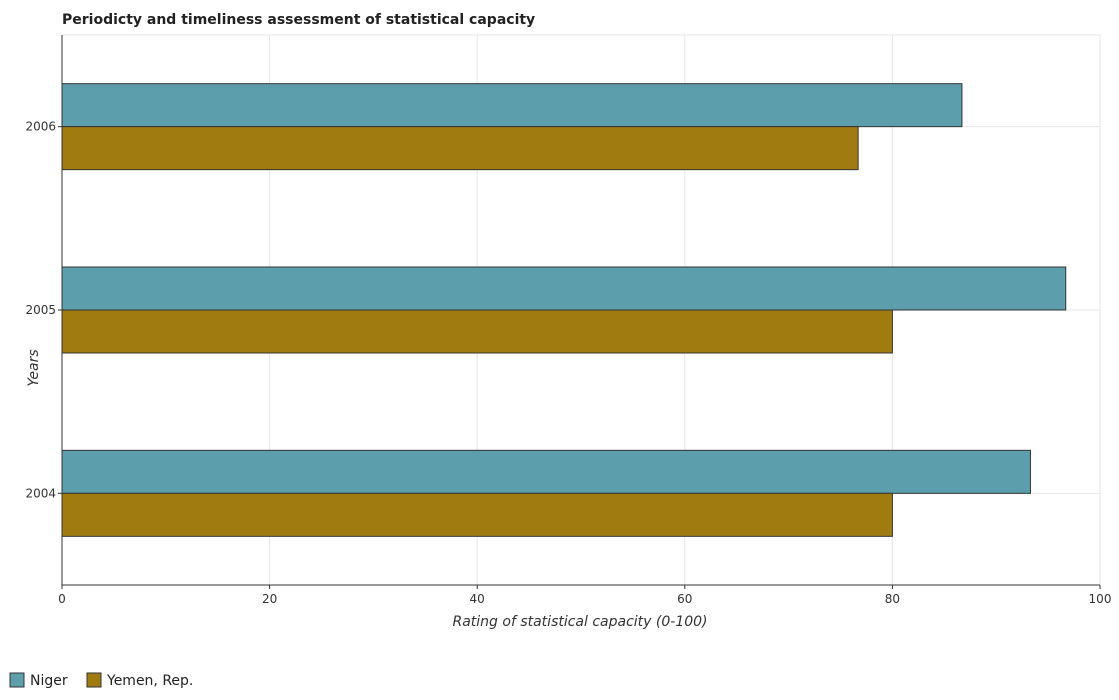  What do you see at coordinates (684, 599) in the screenshot?
I see `x-tick-label: 60` at bounding box center [684, 599].